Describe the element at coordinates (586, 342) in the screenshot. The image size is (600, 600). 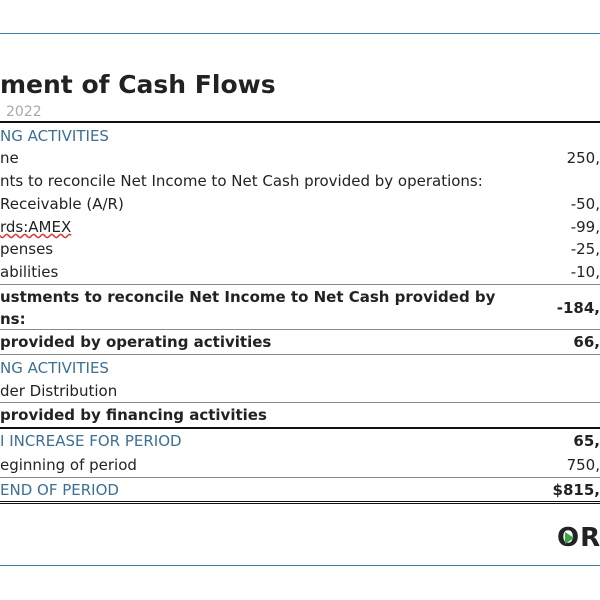
I see `row-value: 66,` at that location.